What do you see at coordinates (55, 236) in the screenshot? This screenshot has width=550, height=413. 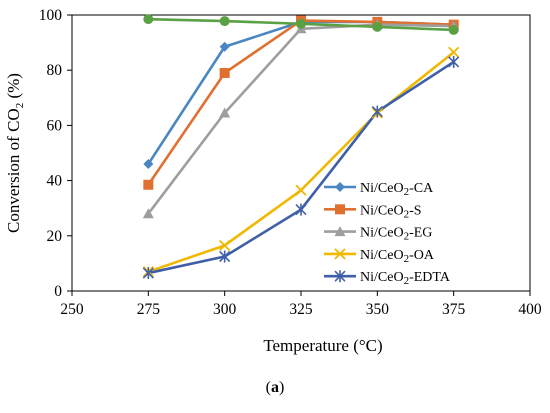 I see `y-tick-label: 20` at bounding box center [55, 236].